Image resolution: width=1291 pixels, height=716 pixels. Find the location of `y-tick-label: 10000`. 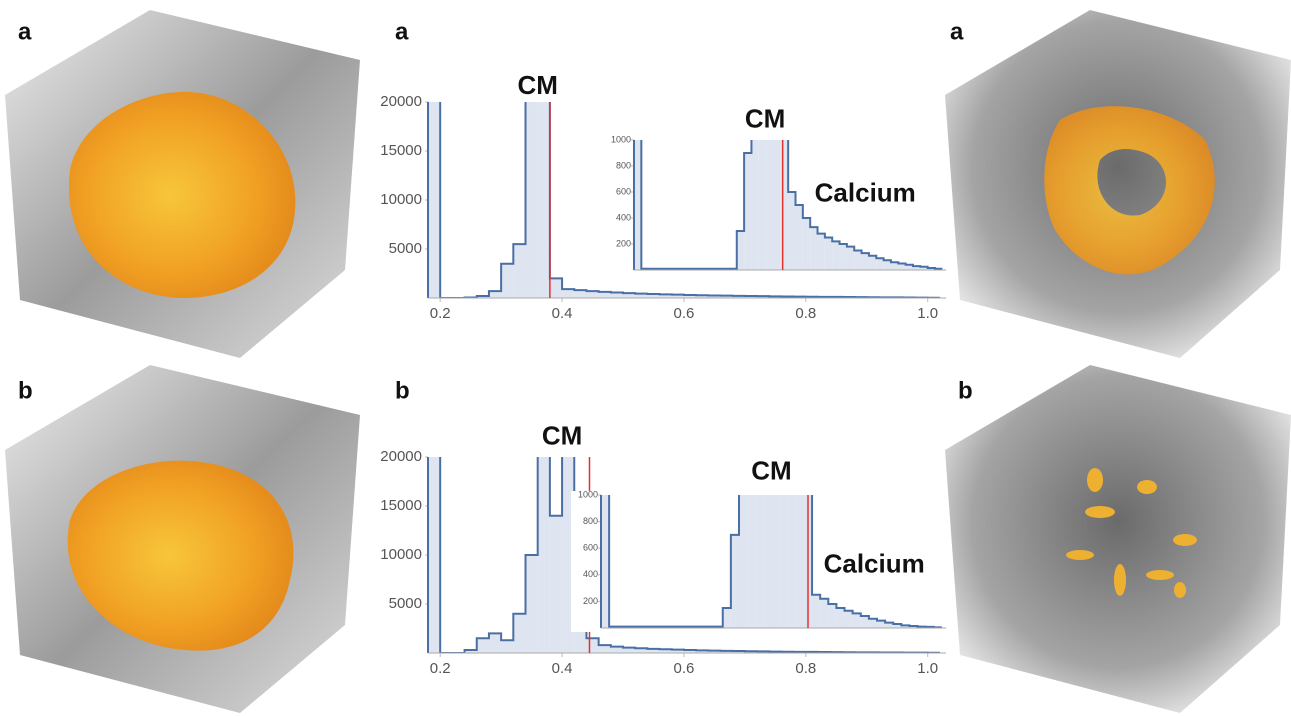

y-tick-label: 10000 is located at coordinates (401, 554).